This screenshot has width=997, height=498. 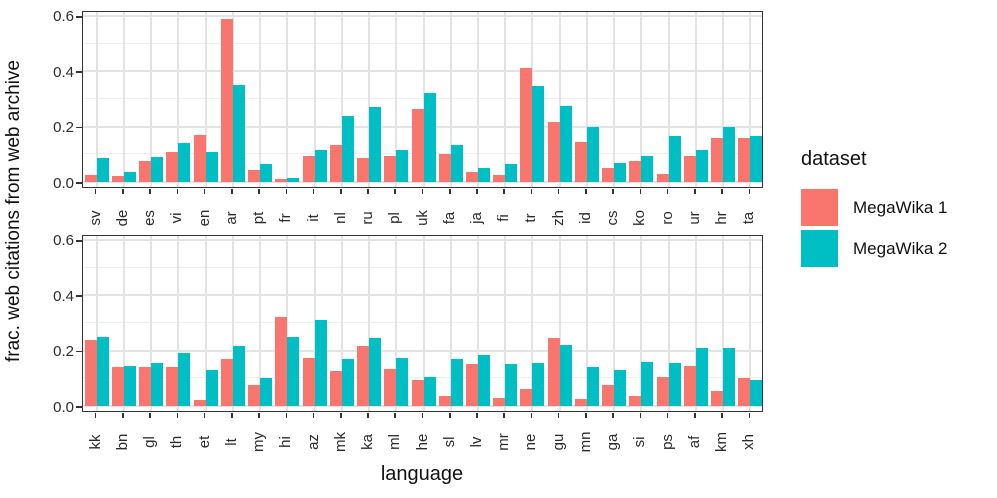 What do you see at coordinates (504, 442) in the screenshot?
I see `x-tick-label-mr: mr` at bounding box center [504, 442].